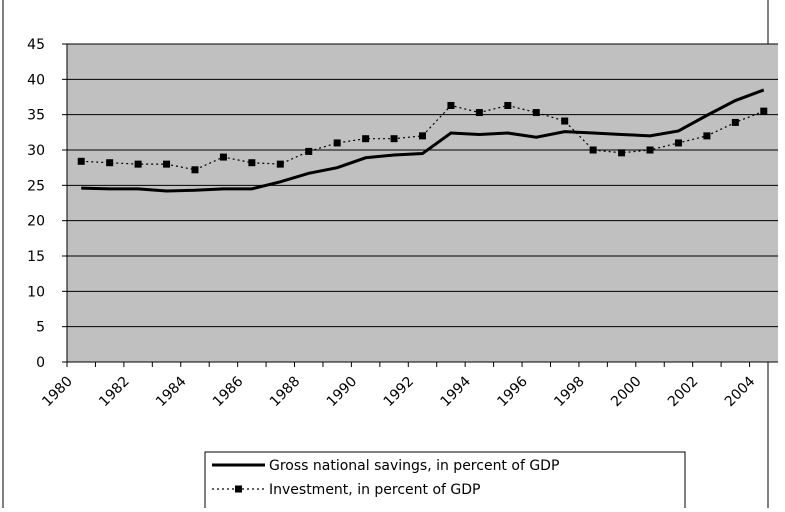 This screenshot has height=512, width=785. Describe the element at coordinates (238, 489) in the screenshot. I see `legend-marker` at that location.